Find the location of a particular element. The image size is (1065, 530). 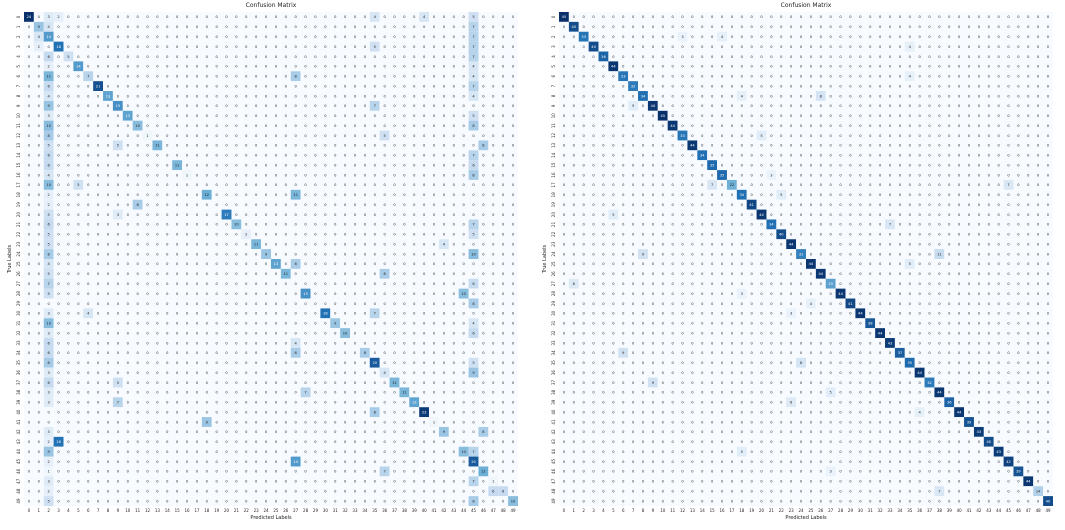

cell-value-label: 4 is located at coordinates (49, 175).